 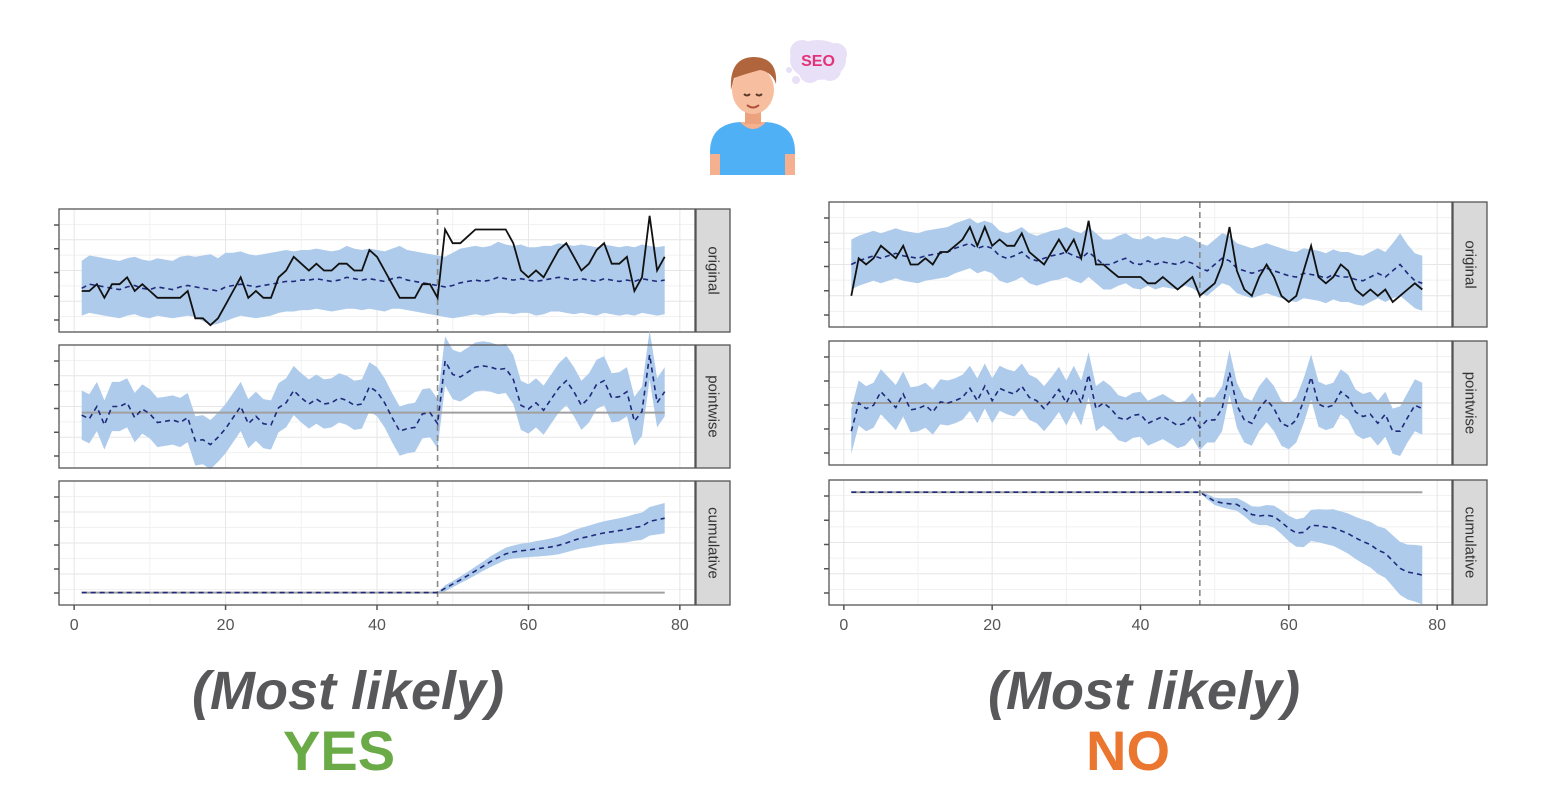 What do you see at coordinates (348, 691) in the screenshot?
I see `left-subtitle: (Most likely)` at bounding box center [348, 691].